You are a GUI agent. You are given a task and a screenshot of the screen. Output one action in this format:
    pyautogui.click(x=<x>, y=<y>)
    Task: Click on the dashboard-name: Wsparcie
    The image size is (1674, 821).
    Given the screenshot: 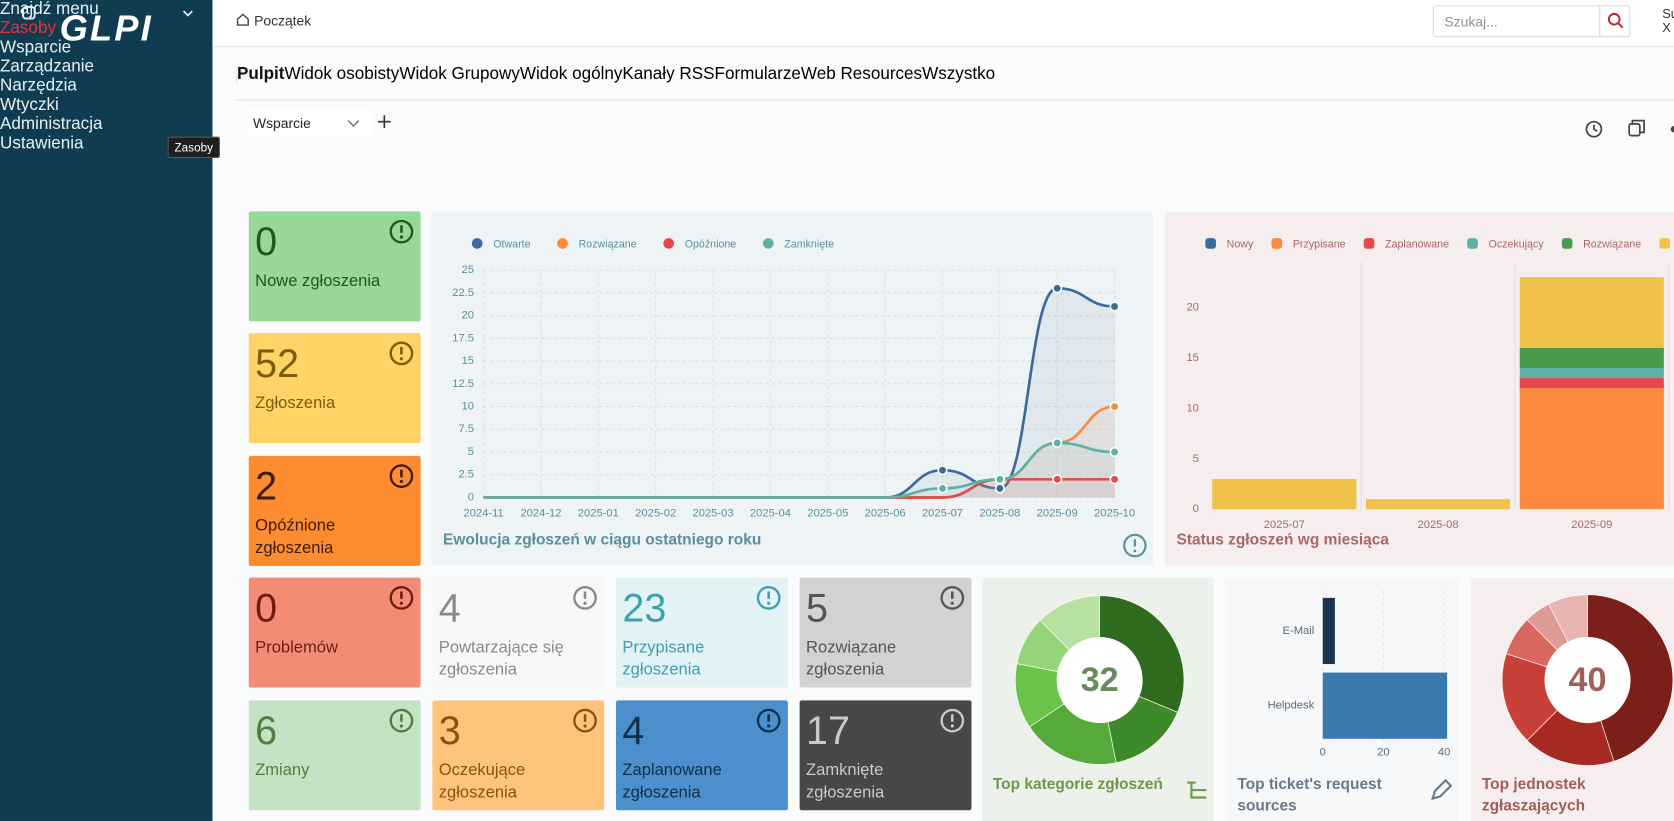 What is the action you would take?
    pyautogui.click(x=282, y=123)
    